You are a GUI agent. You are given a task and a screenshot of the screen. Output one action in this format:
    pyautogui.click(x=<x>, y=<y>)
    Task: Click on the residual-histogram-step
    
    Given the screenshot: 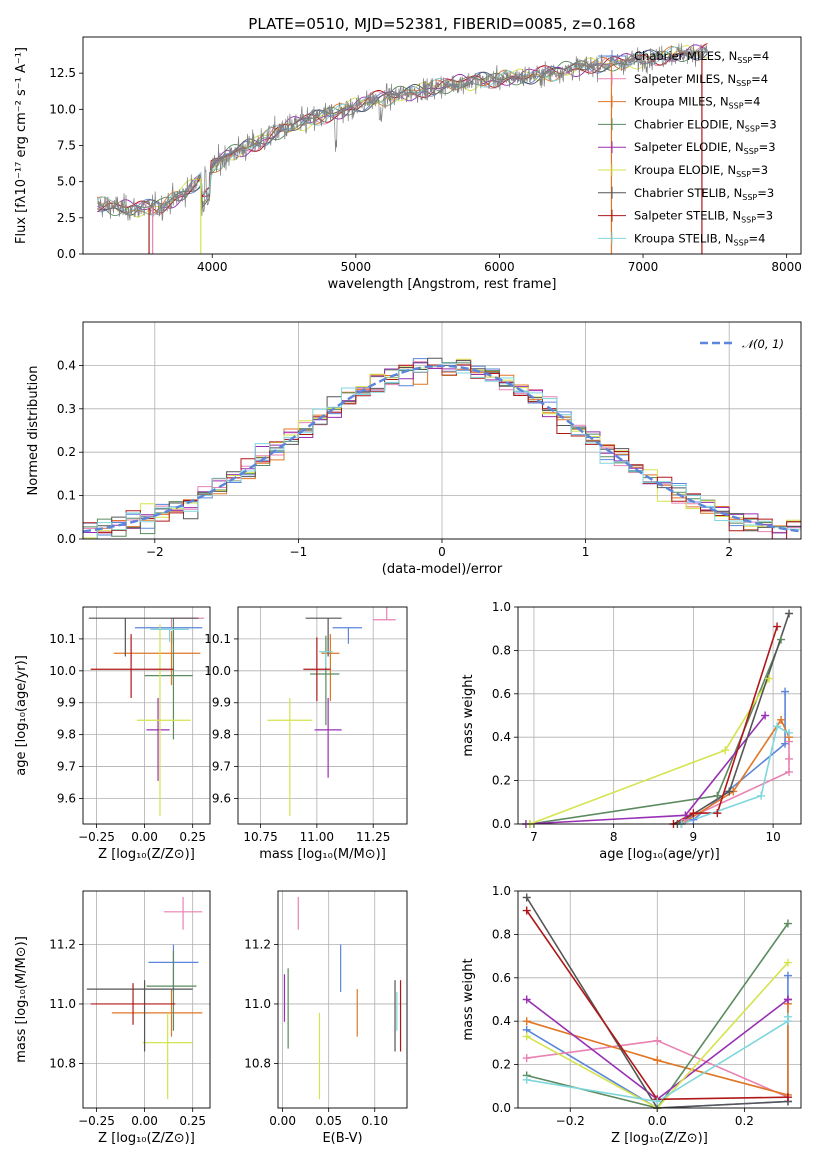 What is the action you would take?
    pyautogui.click(x=442, y=448)
    